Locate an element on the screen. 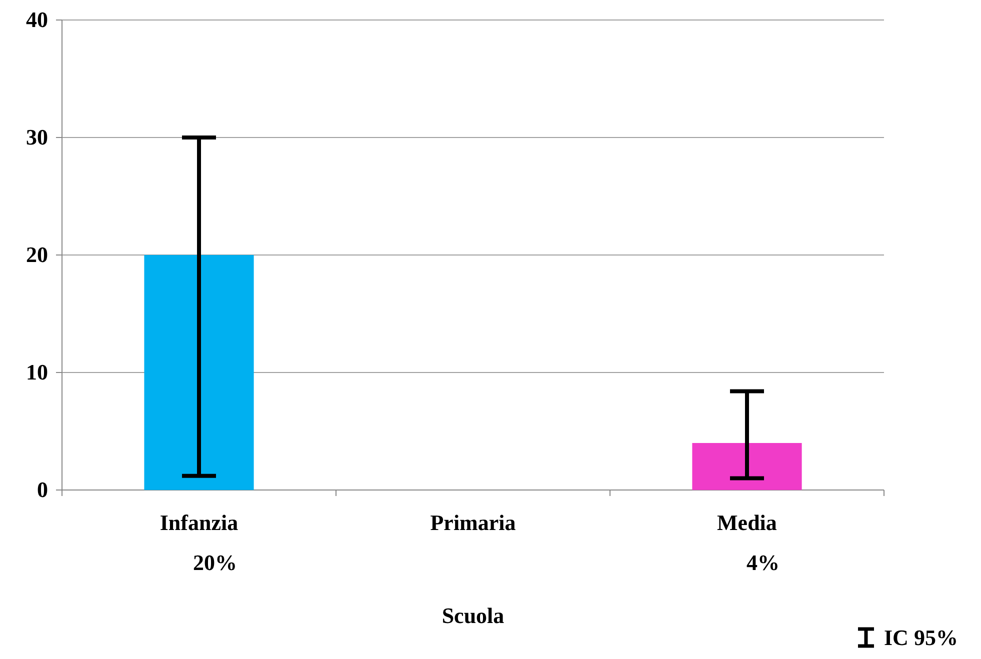  x-tick-label: Media is located at coordinates (747, 522).